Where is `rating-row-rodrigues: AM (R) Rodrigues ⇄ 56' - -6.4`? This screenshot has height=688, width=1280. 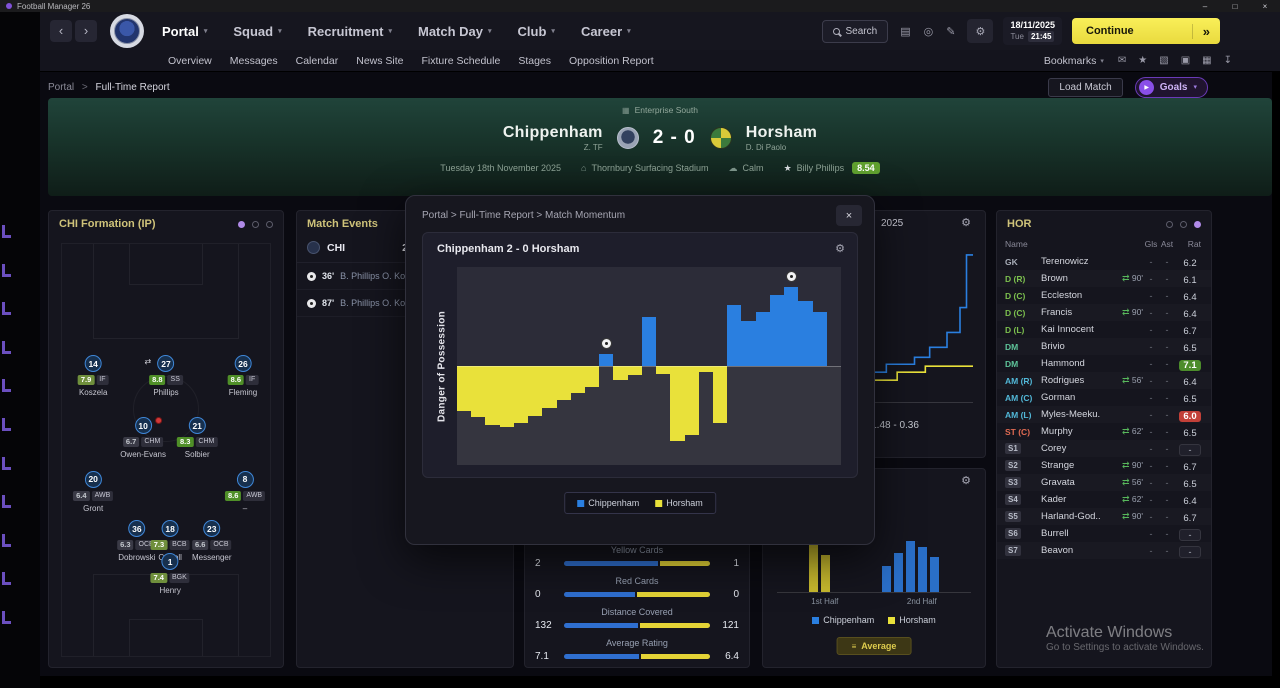 rating-row-rodrigues: AM (R) Rodrigues ⇄ 56' - -6.4 is located at coordinates (1104, 380).